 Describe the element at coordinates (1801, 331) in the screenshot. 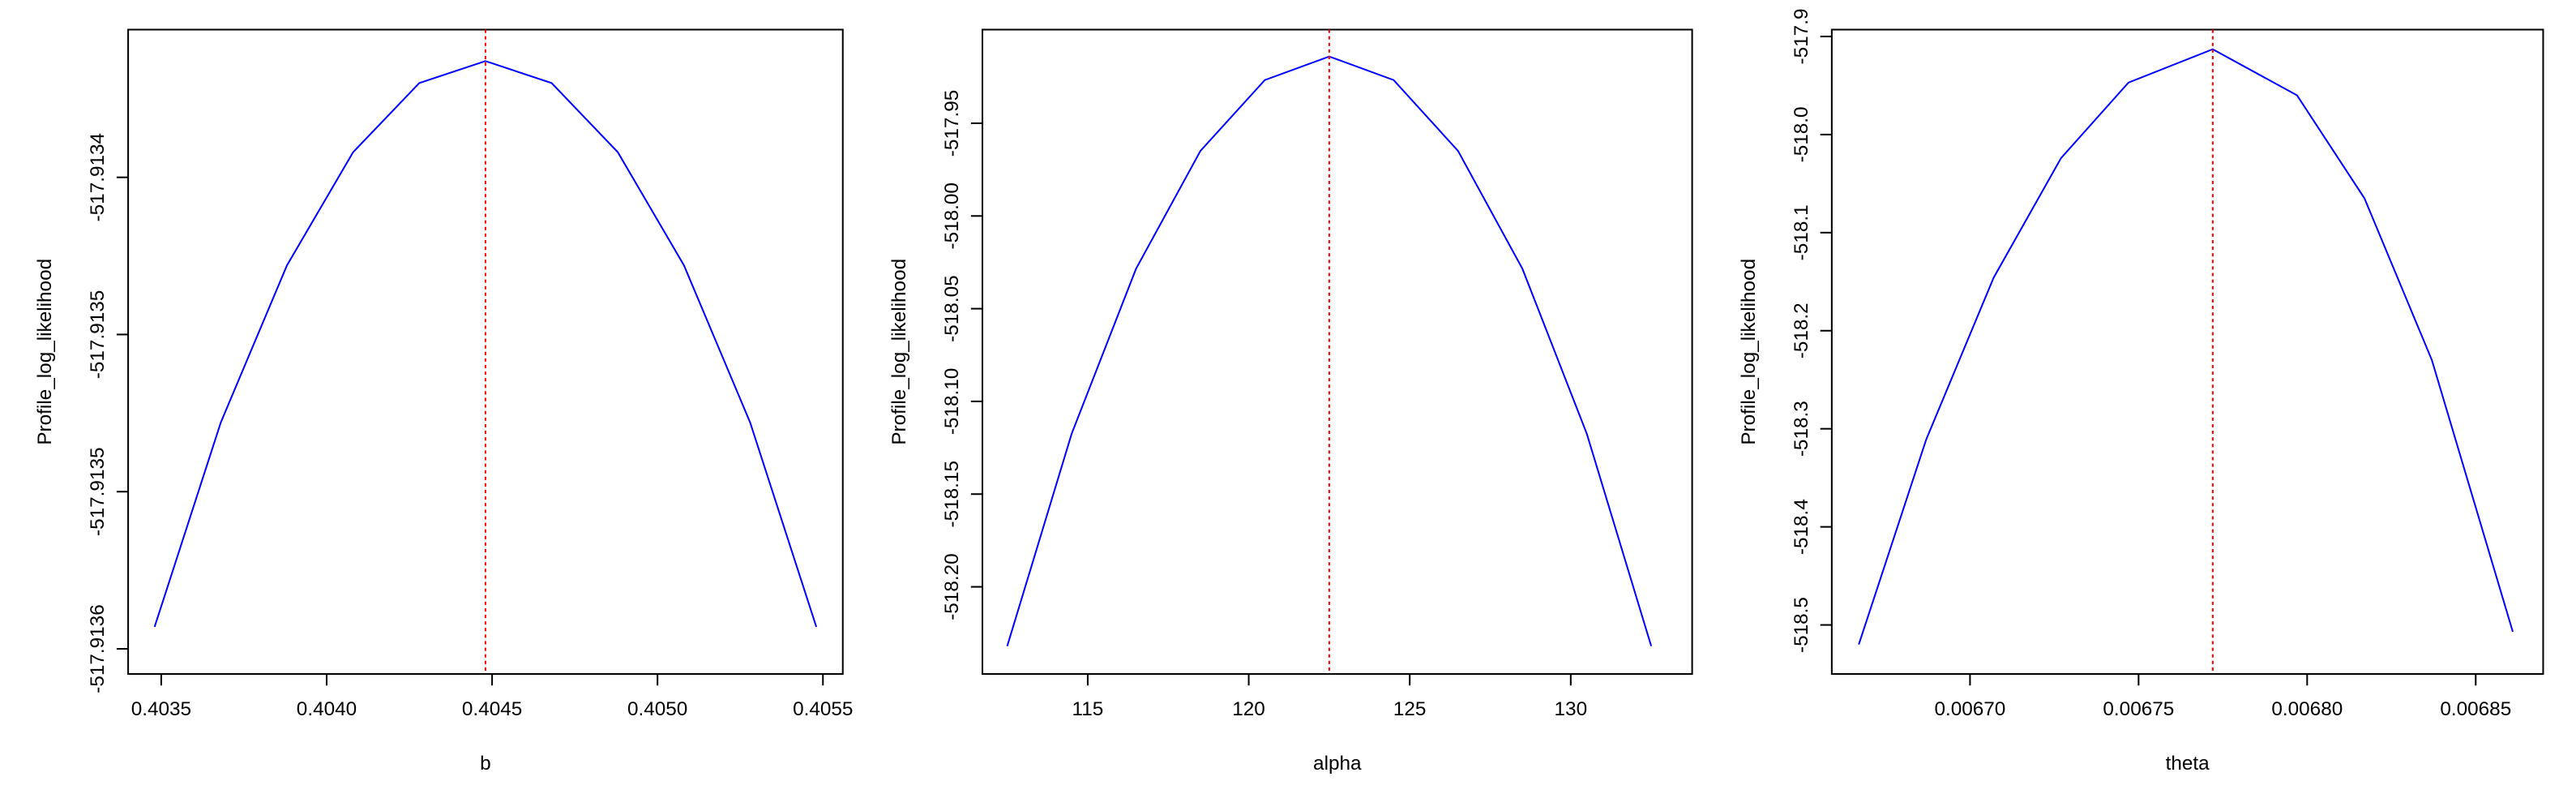

I see `y-tick-label: -518.2` at that location.